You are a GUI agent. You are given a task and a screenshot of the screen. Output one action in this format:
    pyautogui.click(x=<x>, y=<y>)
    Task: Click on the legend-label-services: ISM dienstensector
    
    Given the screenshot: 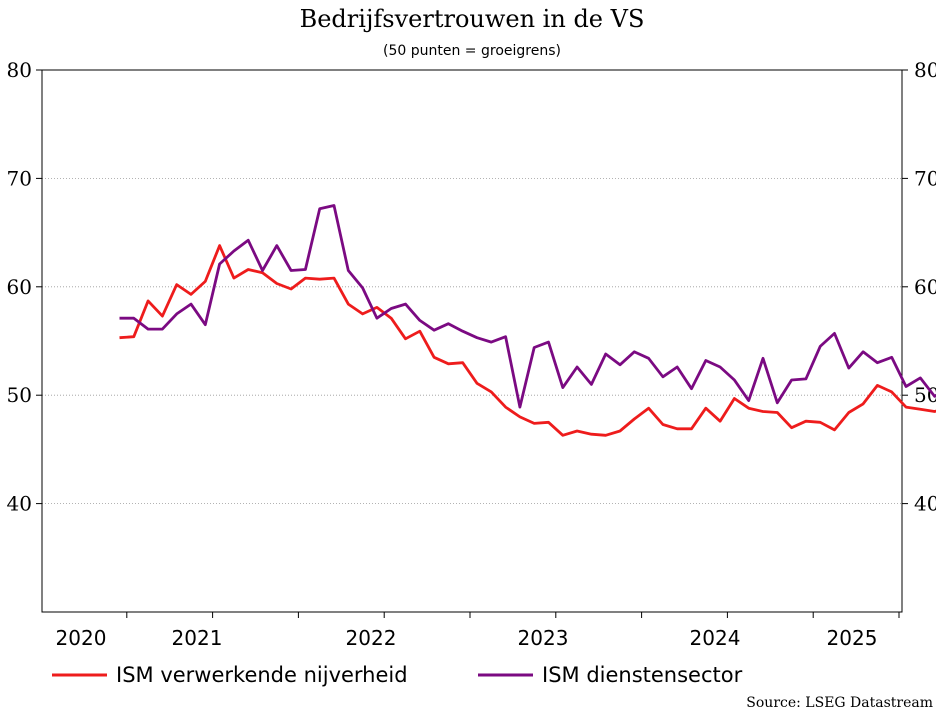 What is the action you would take?
    pyautogui.click(x=642, y=675)
    